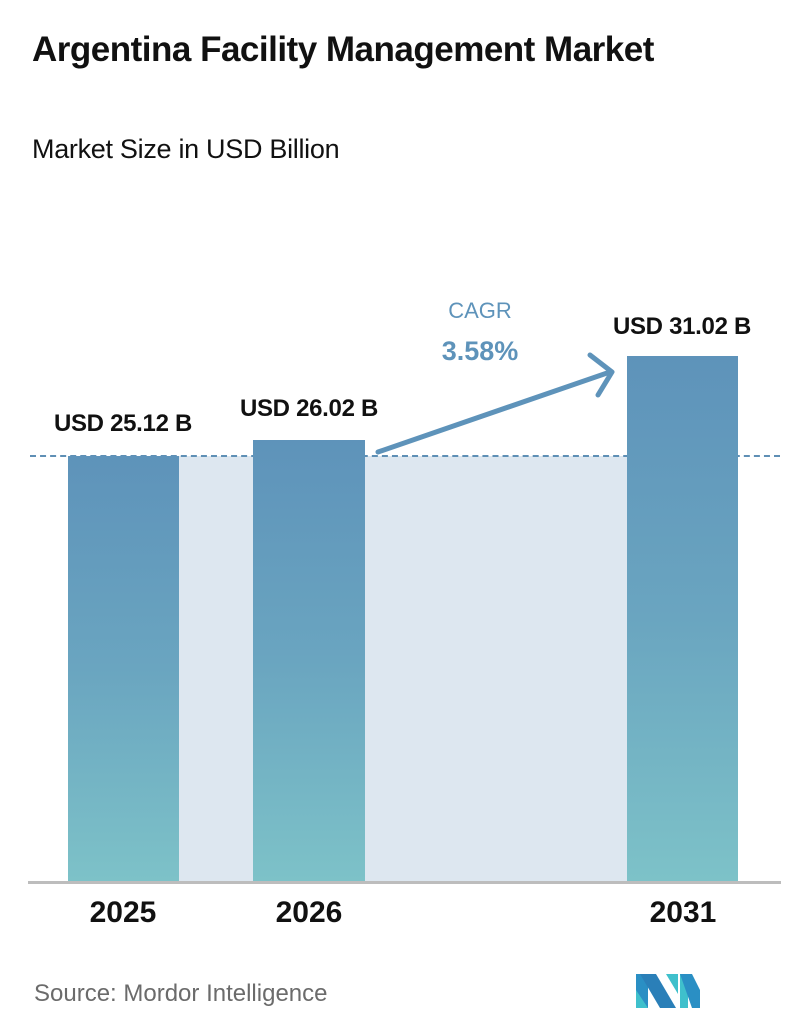 The width and height of the screenshot is (796, 1034). I want to click on cagr-value: 3.58%, so click(480, 351).